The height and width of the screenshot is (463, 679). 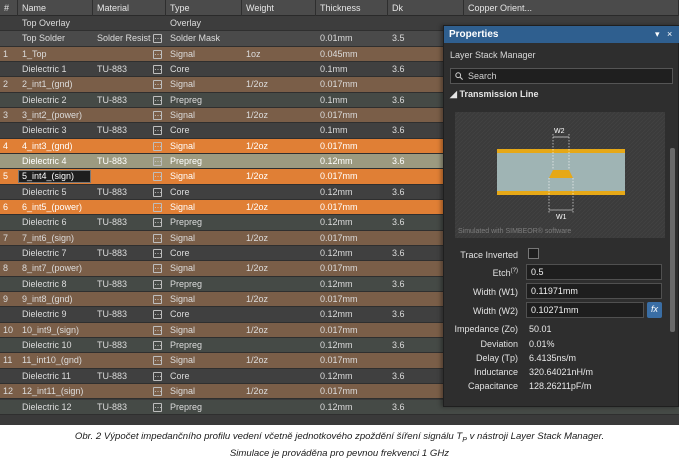 What do you see at coordinates (44, 253) in the screenshot?
I see `layer-name: Dielectric 7` at bounding box center [44, 253].